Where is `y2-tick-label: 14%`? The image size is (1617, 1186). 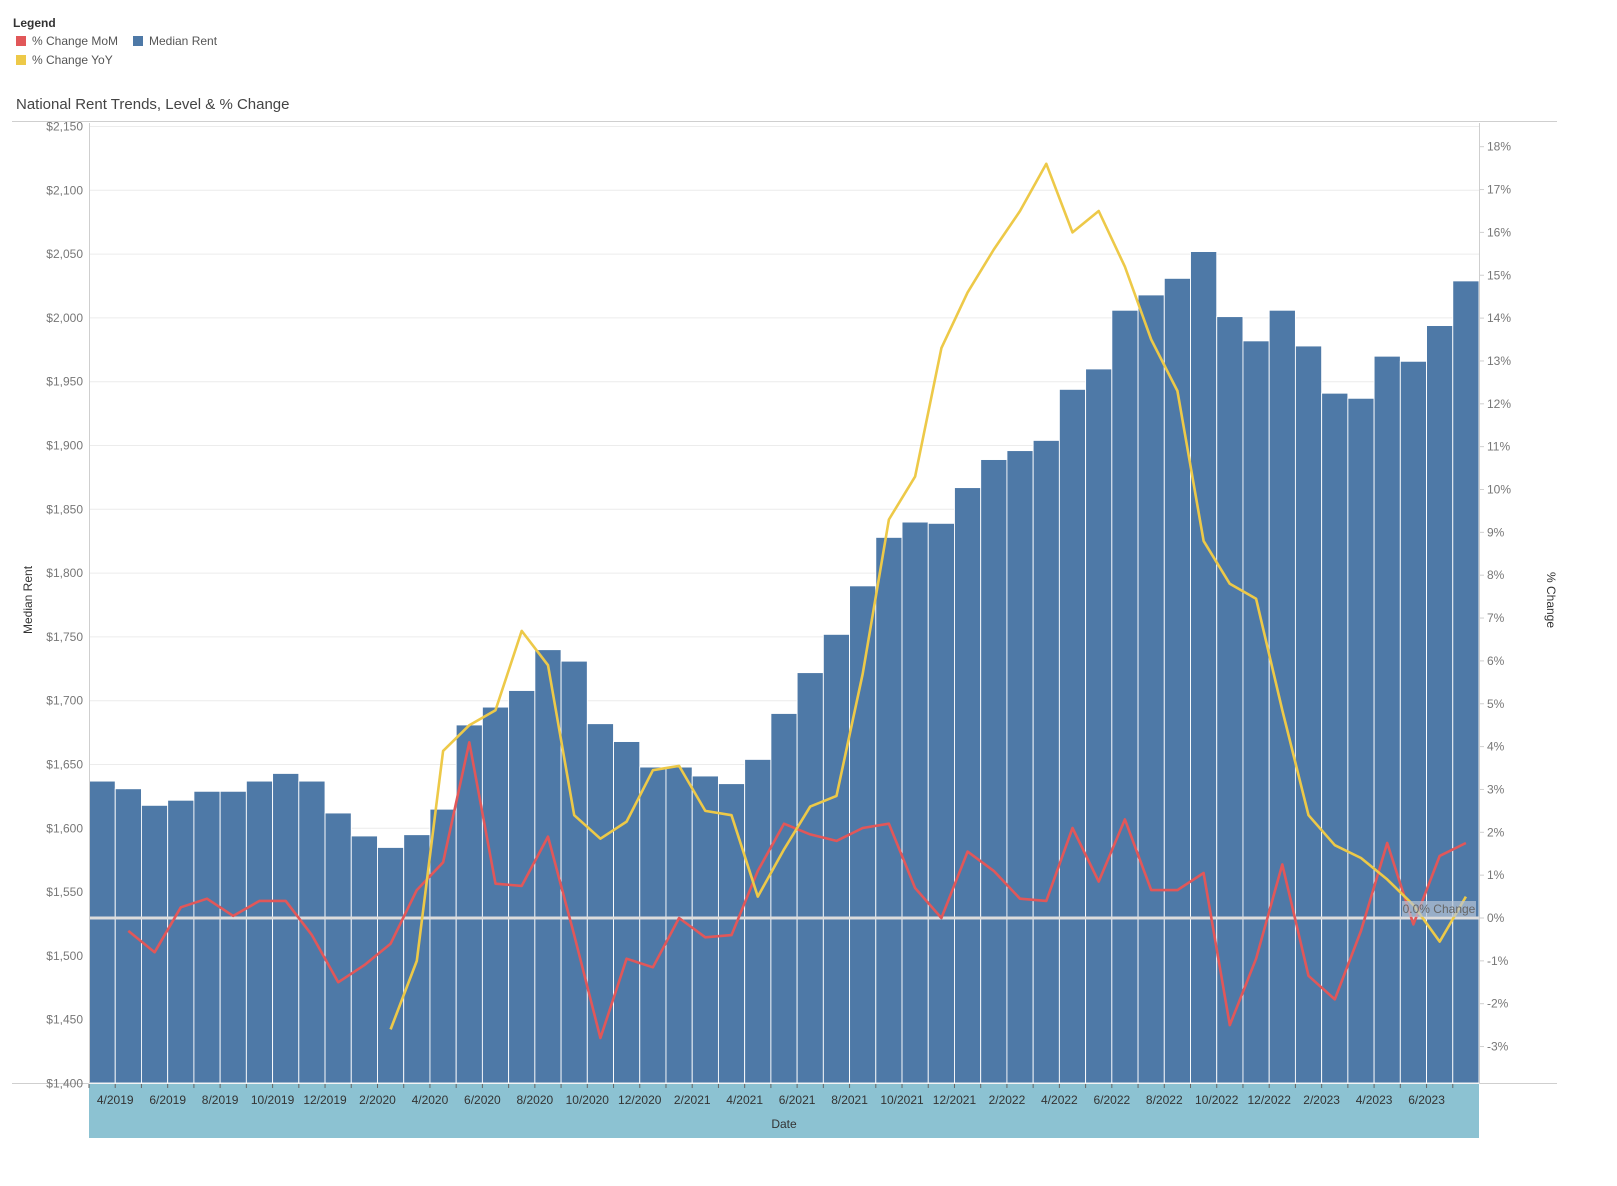 y2-tick-label: 14% is located at coordinates (1499, 318).